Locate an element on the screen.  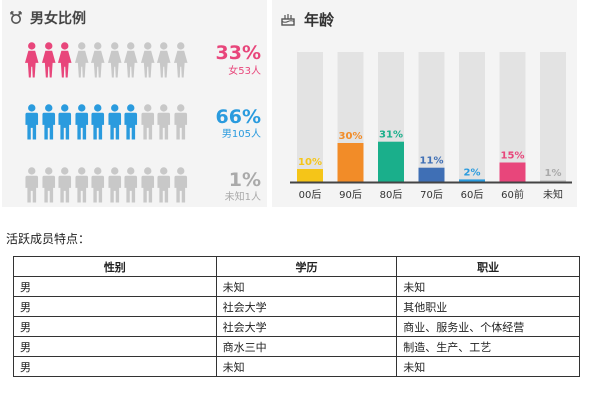
gender-panel-header: 男女比例 is located at coordinates (47, 18).